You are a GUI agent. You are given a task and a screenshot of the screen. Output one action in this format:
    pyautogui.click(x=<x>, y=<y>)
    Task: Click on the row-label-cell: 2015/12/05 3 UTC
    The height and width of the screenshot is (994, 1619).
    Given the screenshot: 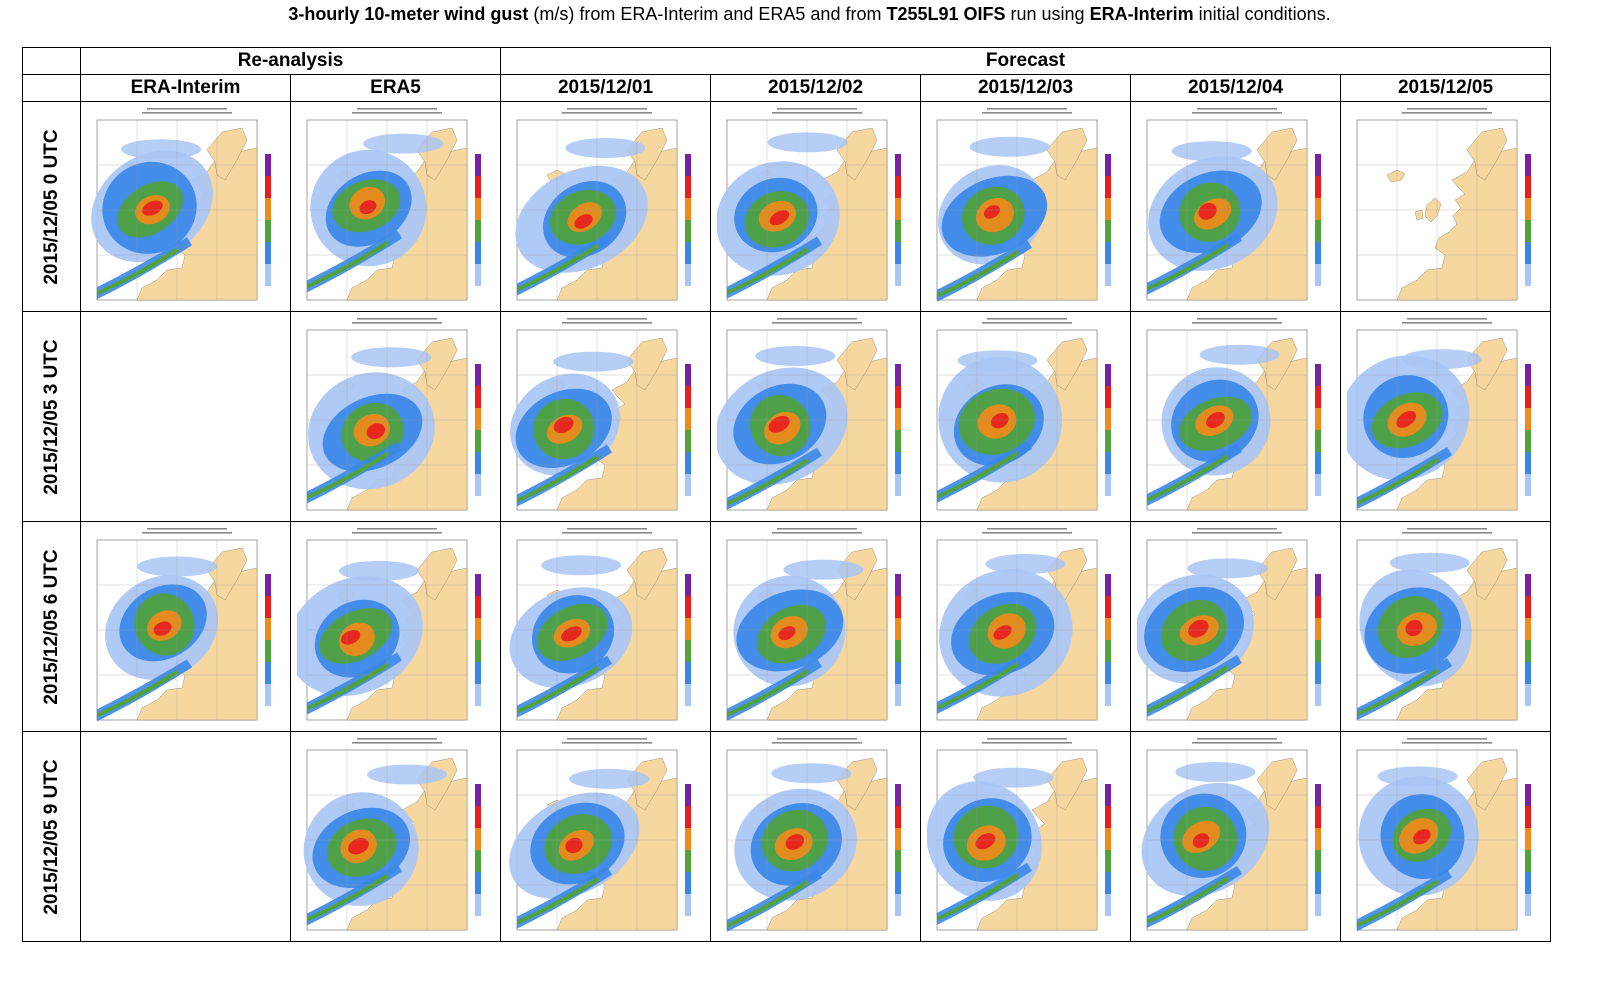 What is the action you would take?
    pyautogui.click(x=51, y=416)
    